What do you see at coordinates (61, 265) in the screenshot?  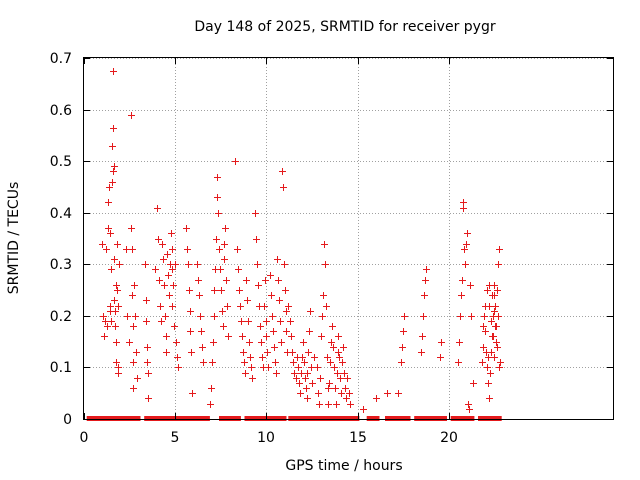 I see `y-tick-label: 0.3` at bounding box center [61, 265].